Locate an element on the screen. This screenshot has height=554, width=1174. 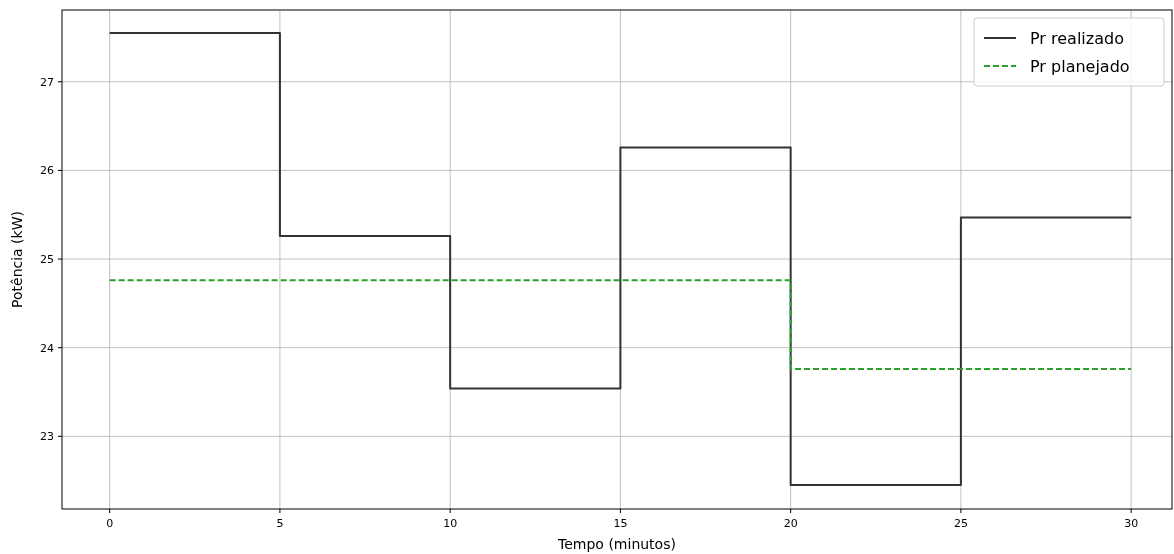
x-tick-label: 0 is located at coordinates (110, 523).